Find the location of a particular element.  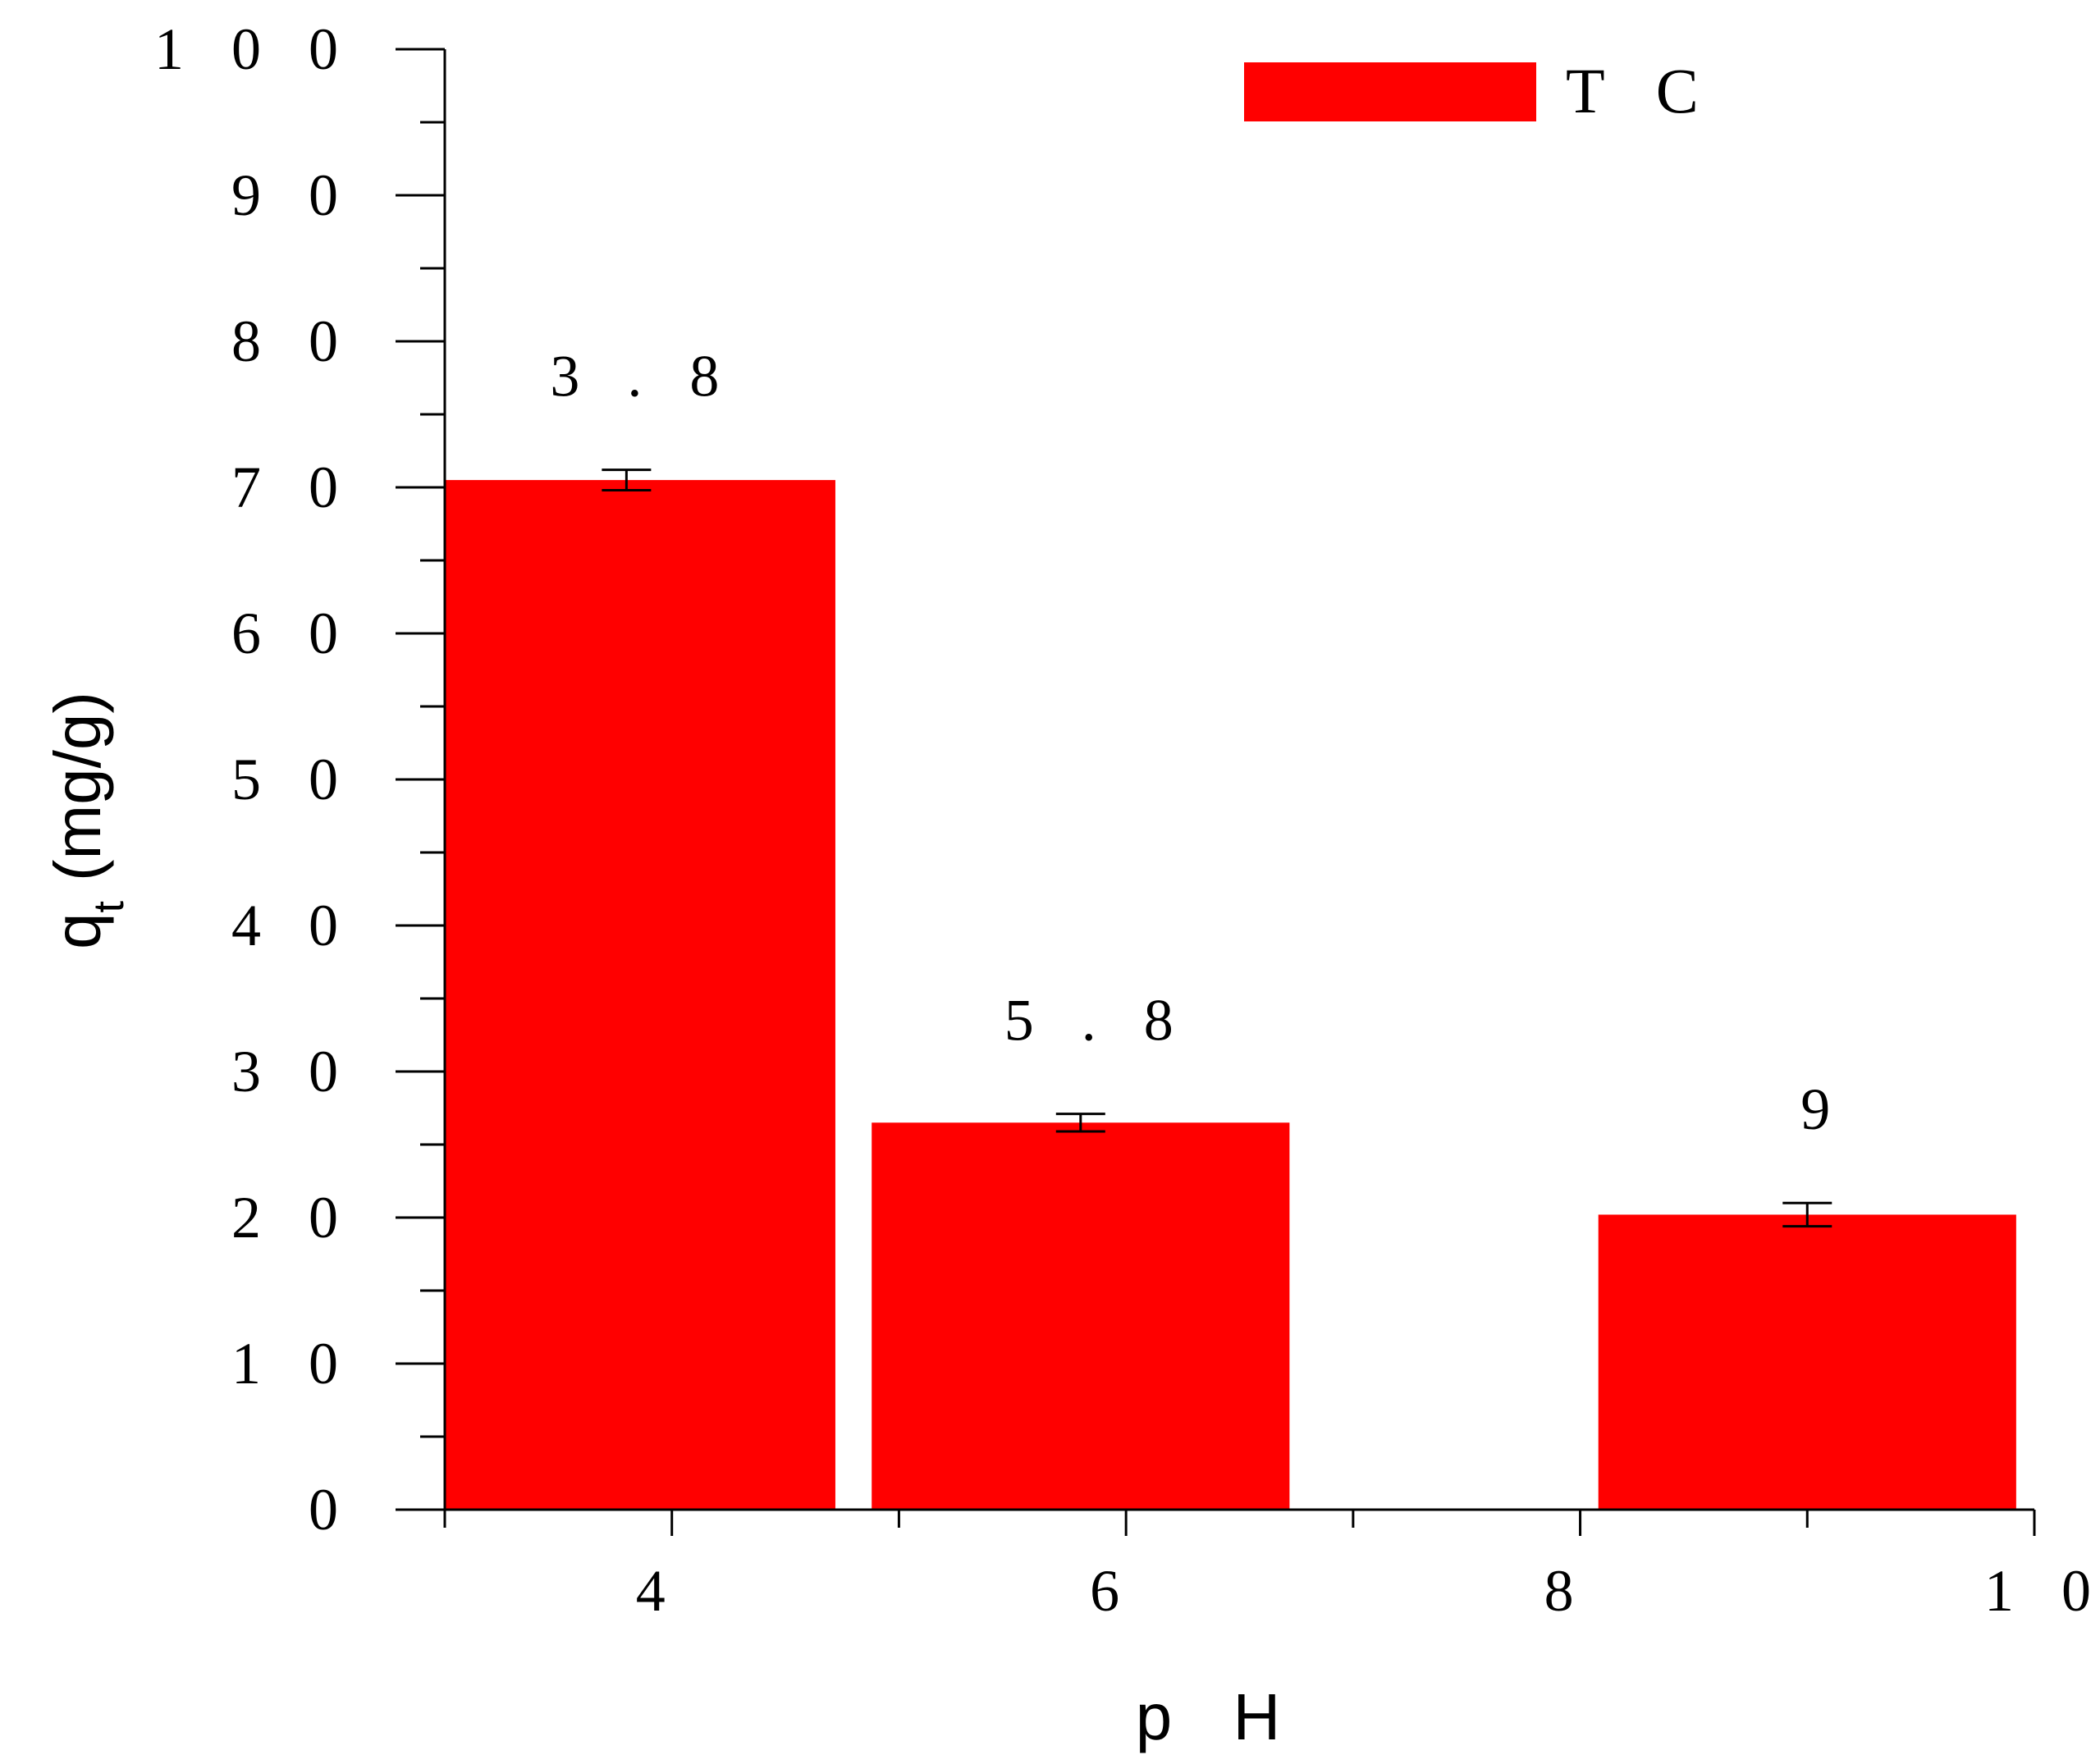

y-tick-label-80: 8 0 is located at coordinates (293, 341).